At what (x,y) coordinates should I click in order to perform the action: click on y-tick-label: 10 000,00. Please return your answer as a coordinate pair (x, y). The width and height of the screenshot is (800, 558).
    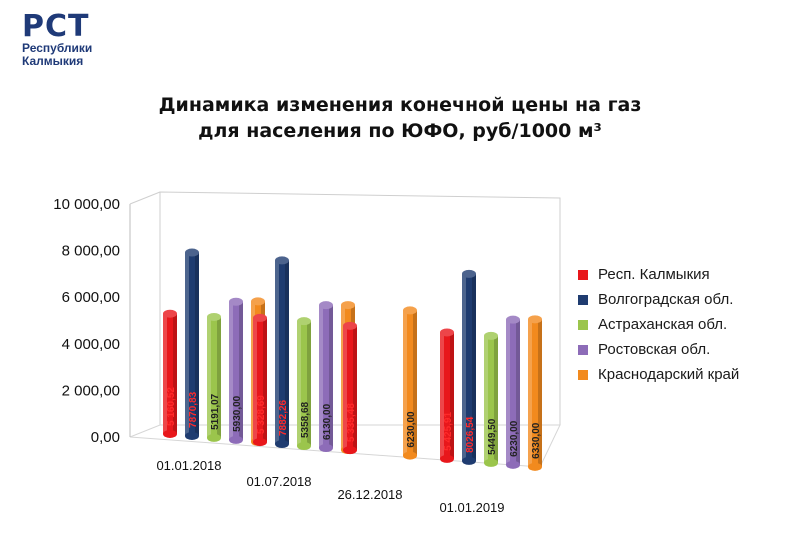
    Looking at the image, I should click on (86, 204).